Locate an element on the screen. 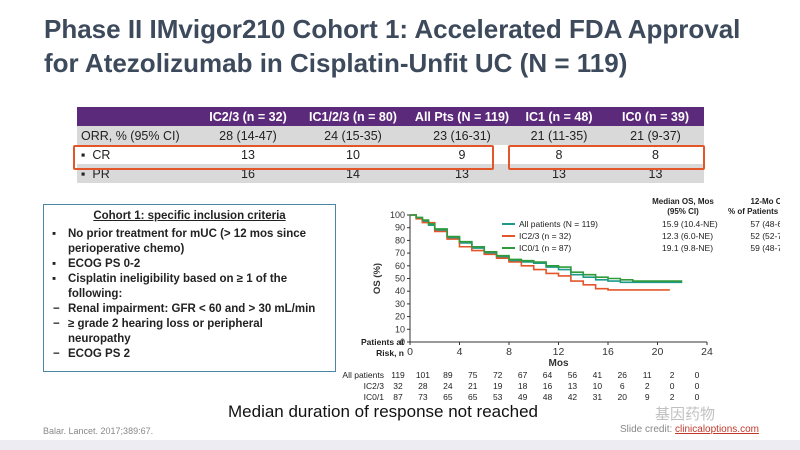  median-os-value: 19.1 (9.8-NE) is located at coordinates (687, 248).